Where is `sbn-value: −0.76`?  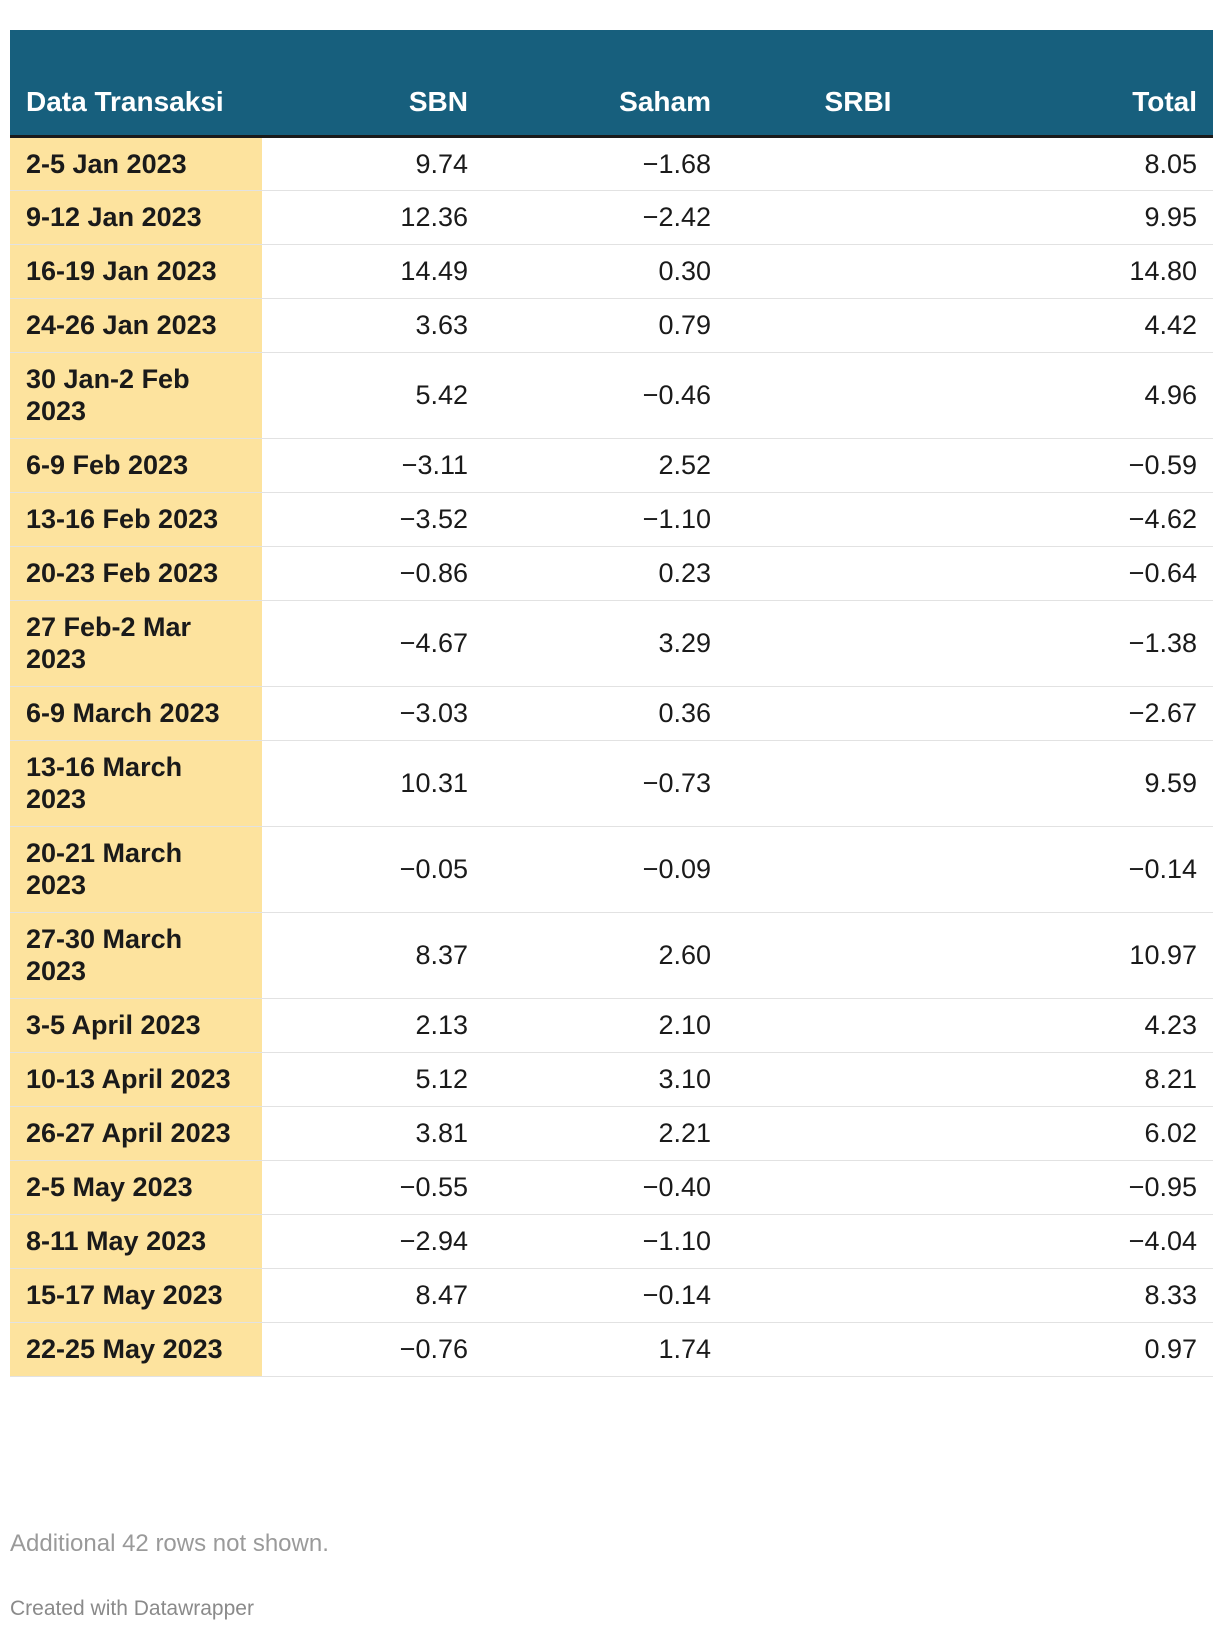
sbn-value: −0.76 is located at coordinates (373, 1349).